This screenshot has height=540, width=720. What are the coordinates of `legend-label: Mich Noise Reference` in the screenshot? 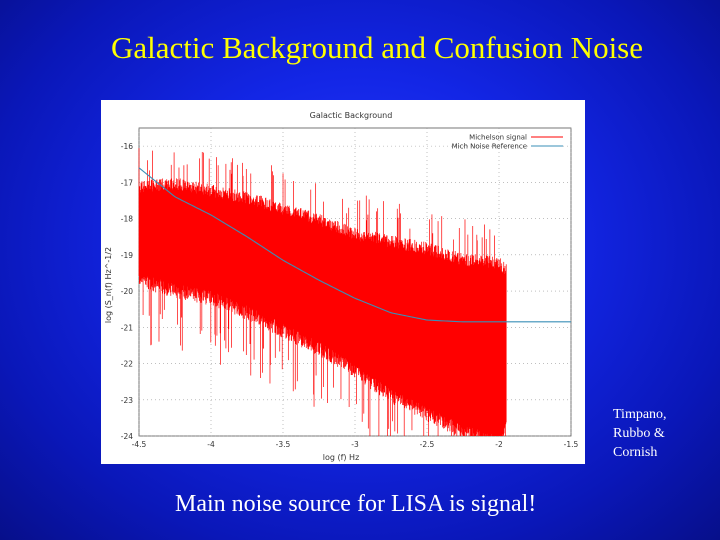 It's located at (489, 147).